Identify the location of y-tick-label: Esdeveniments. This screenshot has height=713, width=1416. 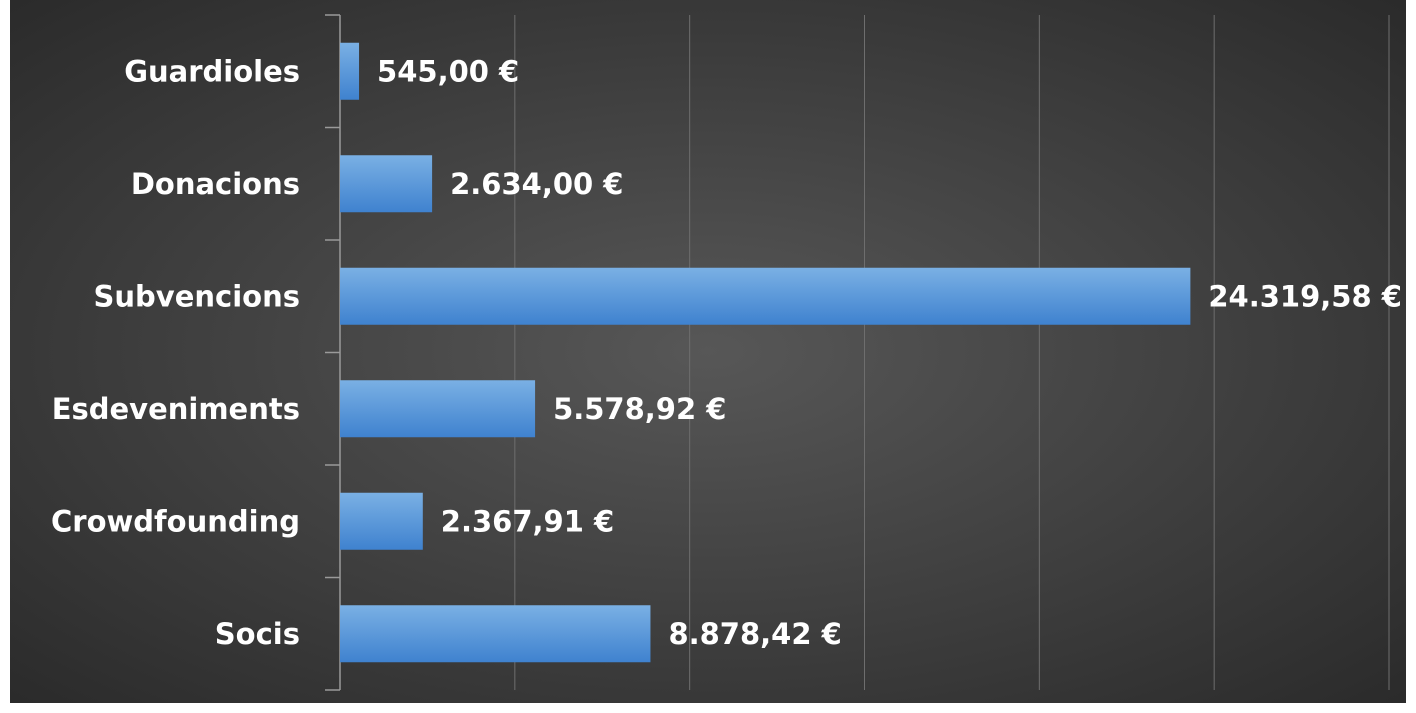
(176, 409).